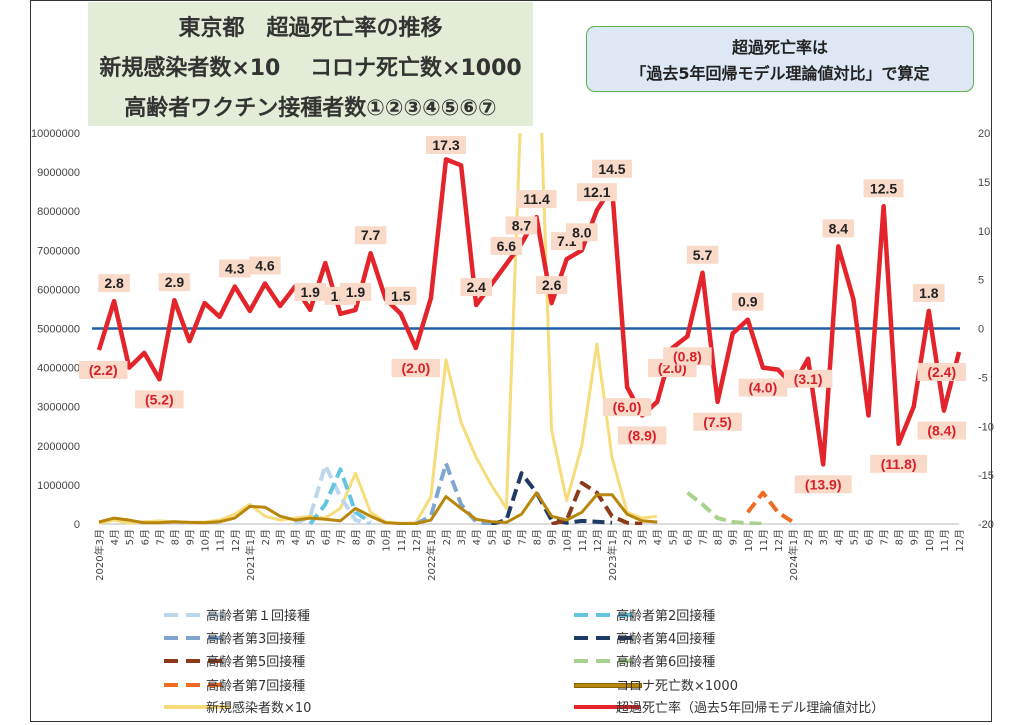 This screenshot has width=1024, height=725. I want to click on data-label: (2.4), so click(941, 372).